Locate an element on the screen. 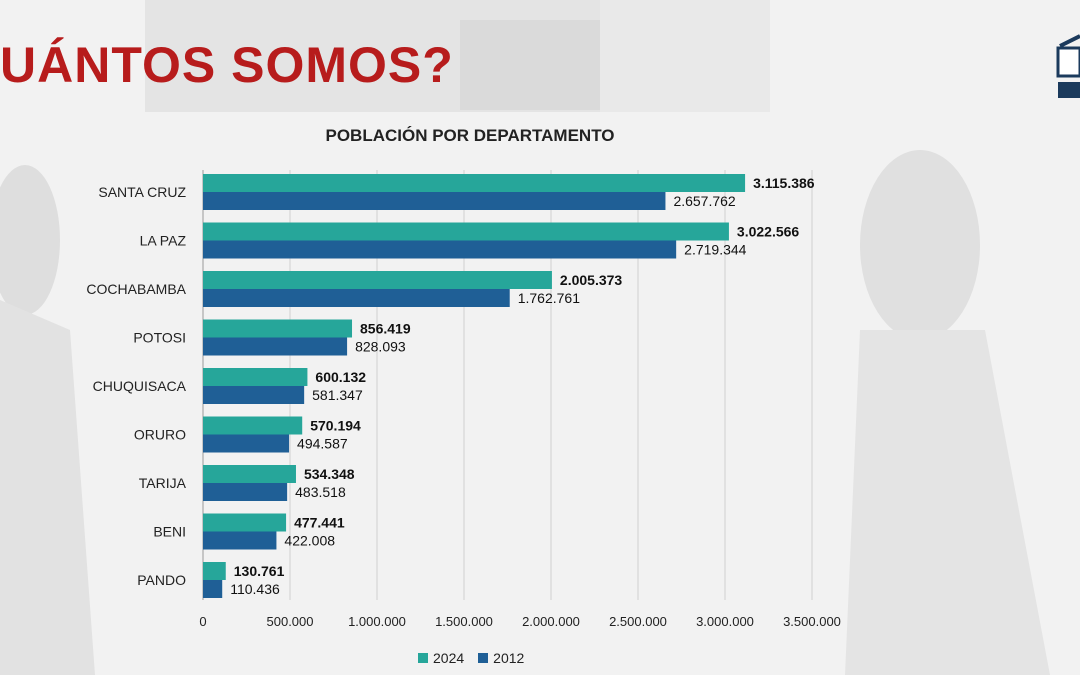  x-tick-label: 1.000.000 is located at coordinates (377, 621).